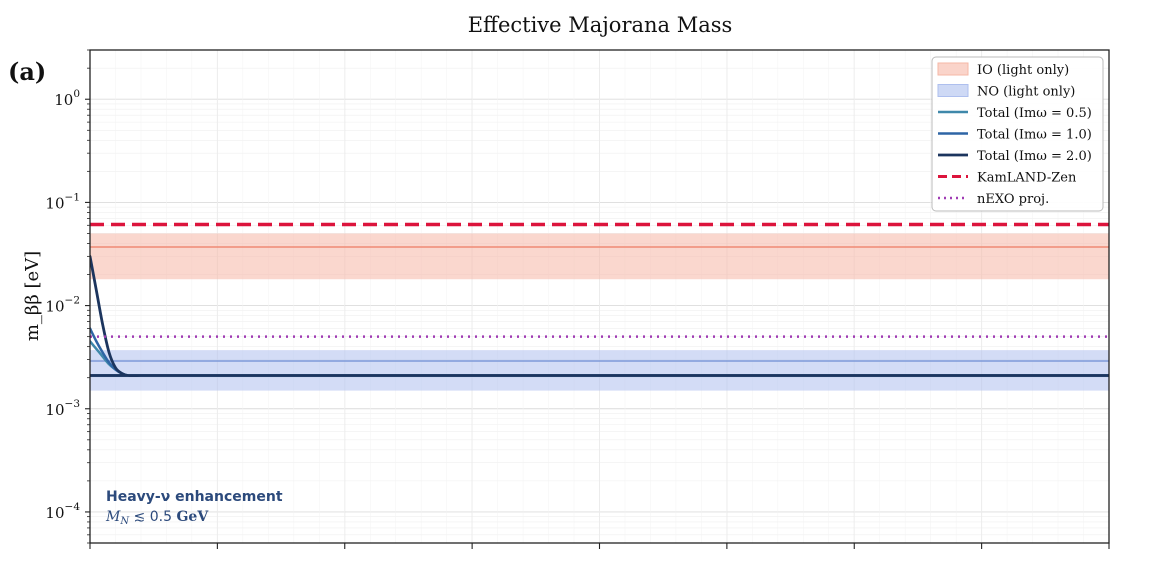 This screenshot has height=571, width=1149. What do you see at coordinates (67, 98) in the screenshot?
I see `y-tick-label: 10⁰` at bounding box center [67, 98].